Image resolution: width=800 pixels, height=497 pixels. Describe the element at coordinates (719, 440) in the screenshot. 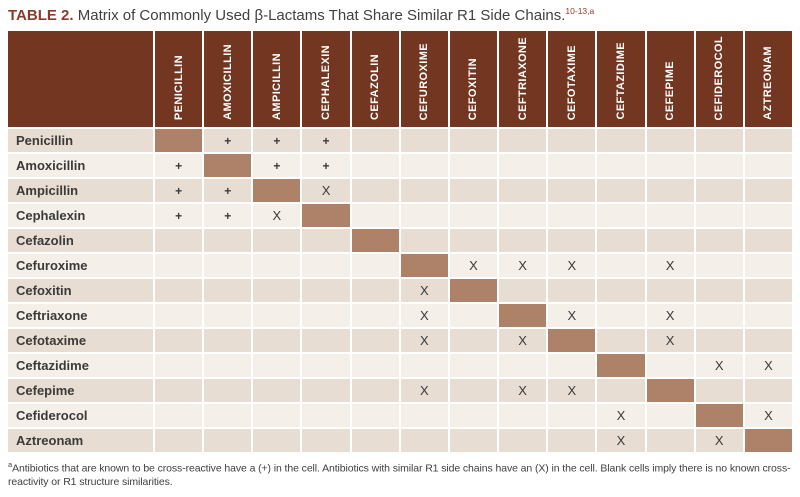

I see `matrix-cell-aztreonam-cefiderocol: X` at that location.